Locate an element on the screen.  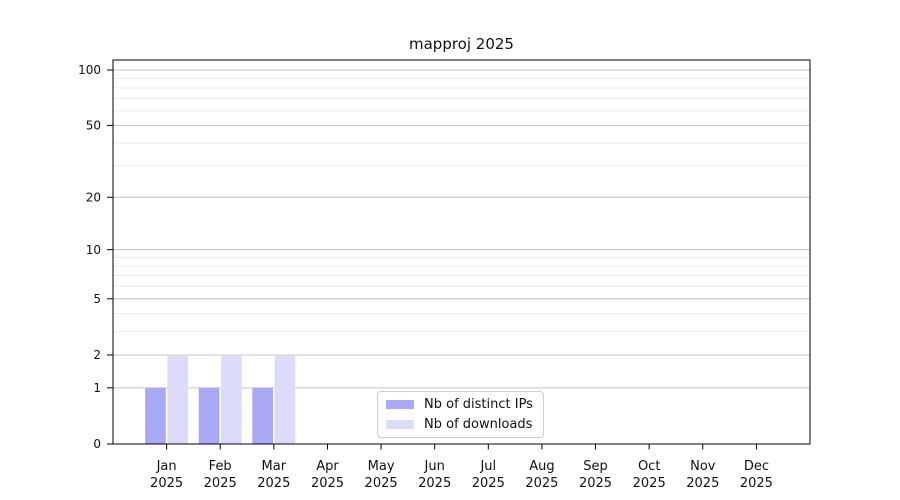
legend-swatch-downloads is located at coordinates (400, 424).